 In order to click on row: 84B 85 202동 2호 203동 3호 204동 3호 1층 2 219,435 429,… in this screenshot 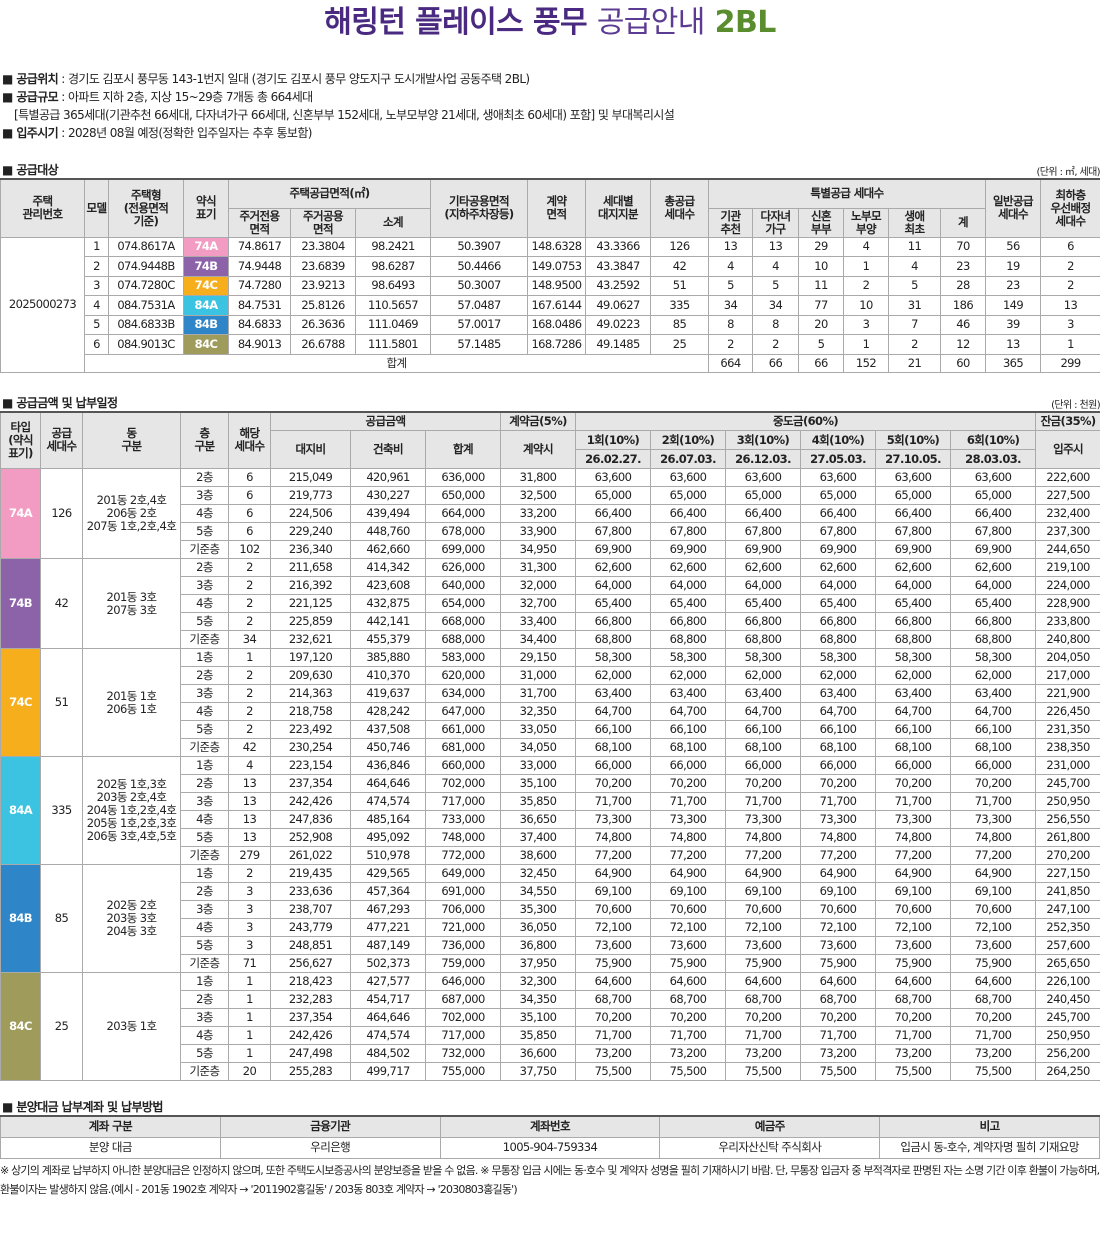, I will do `click(550, 918)`.